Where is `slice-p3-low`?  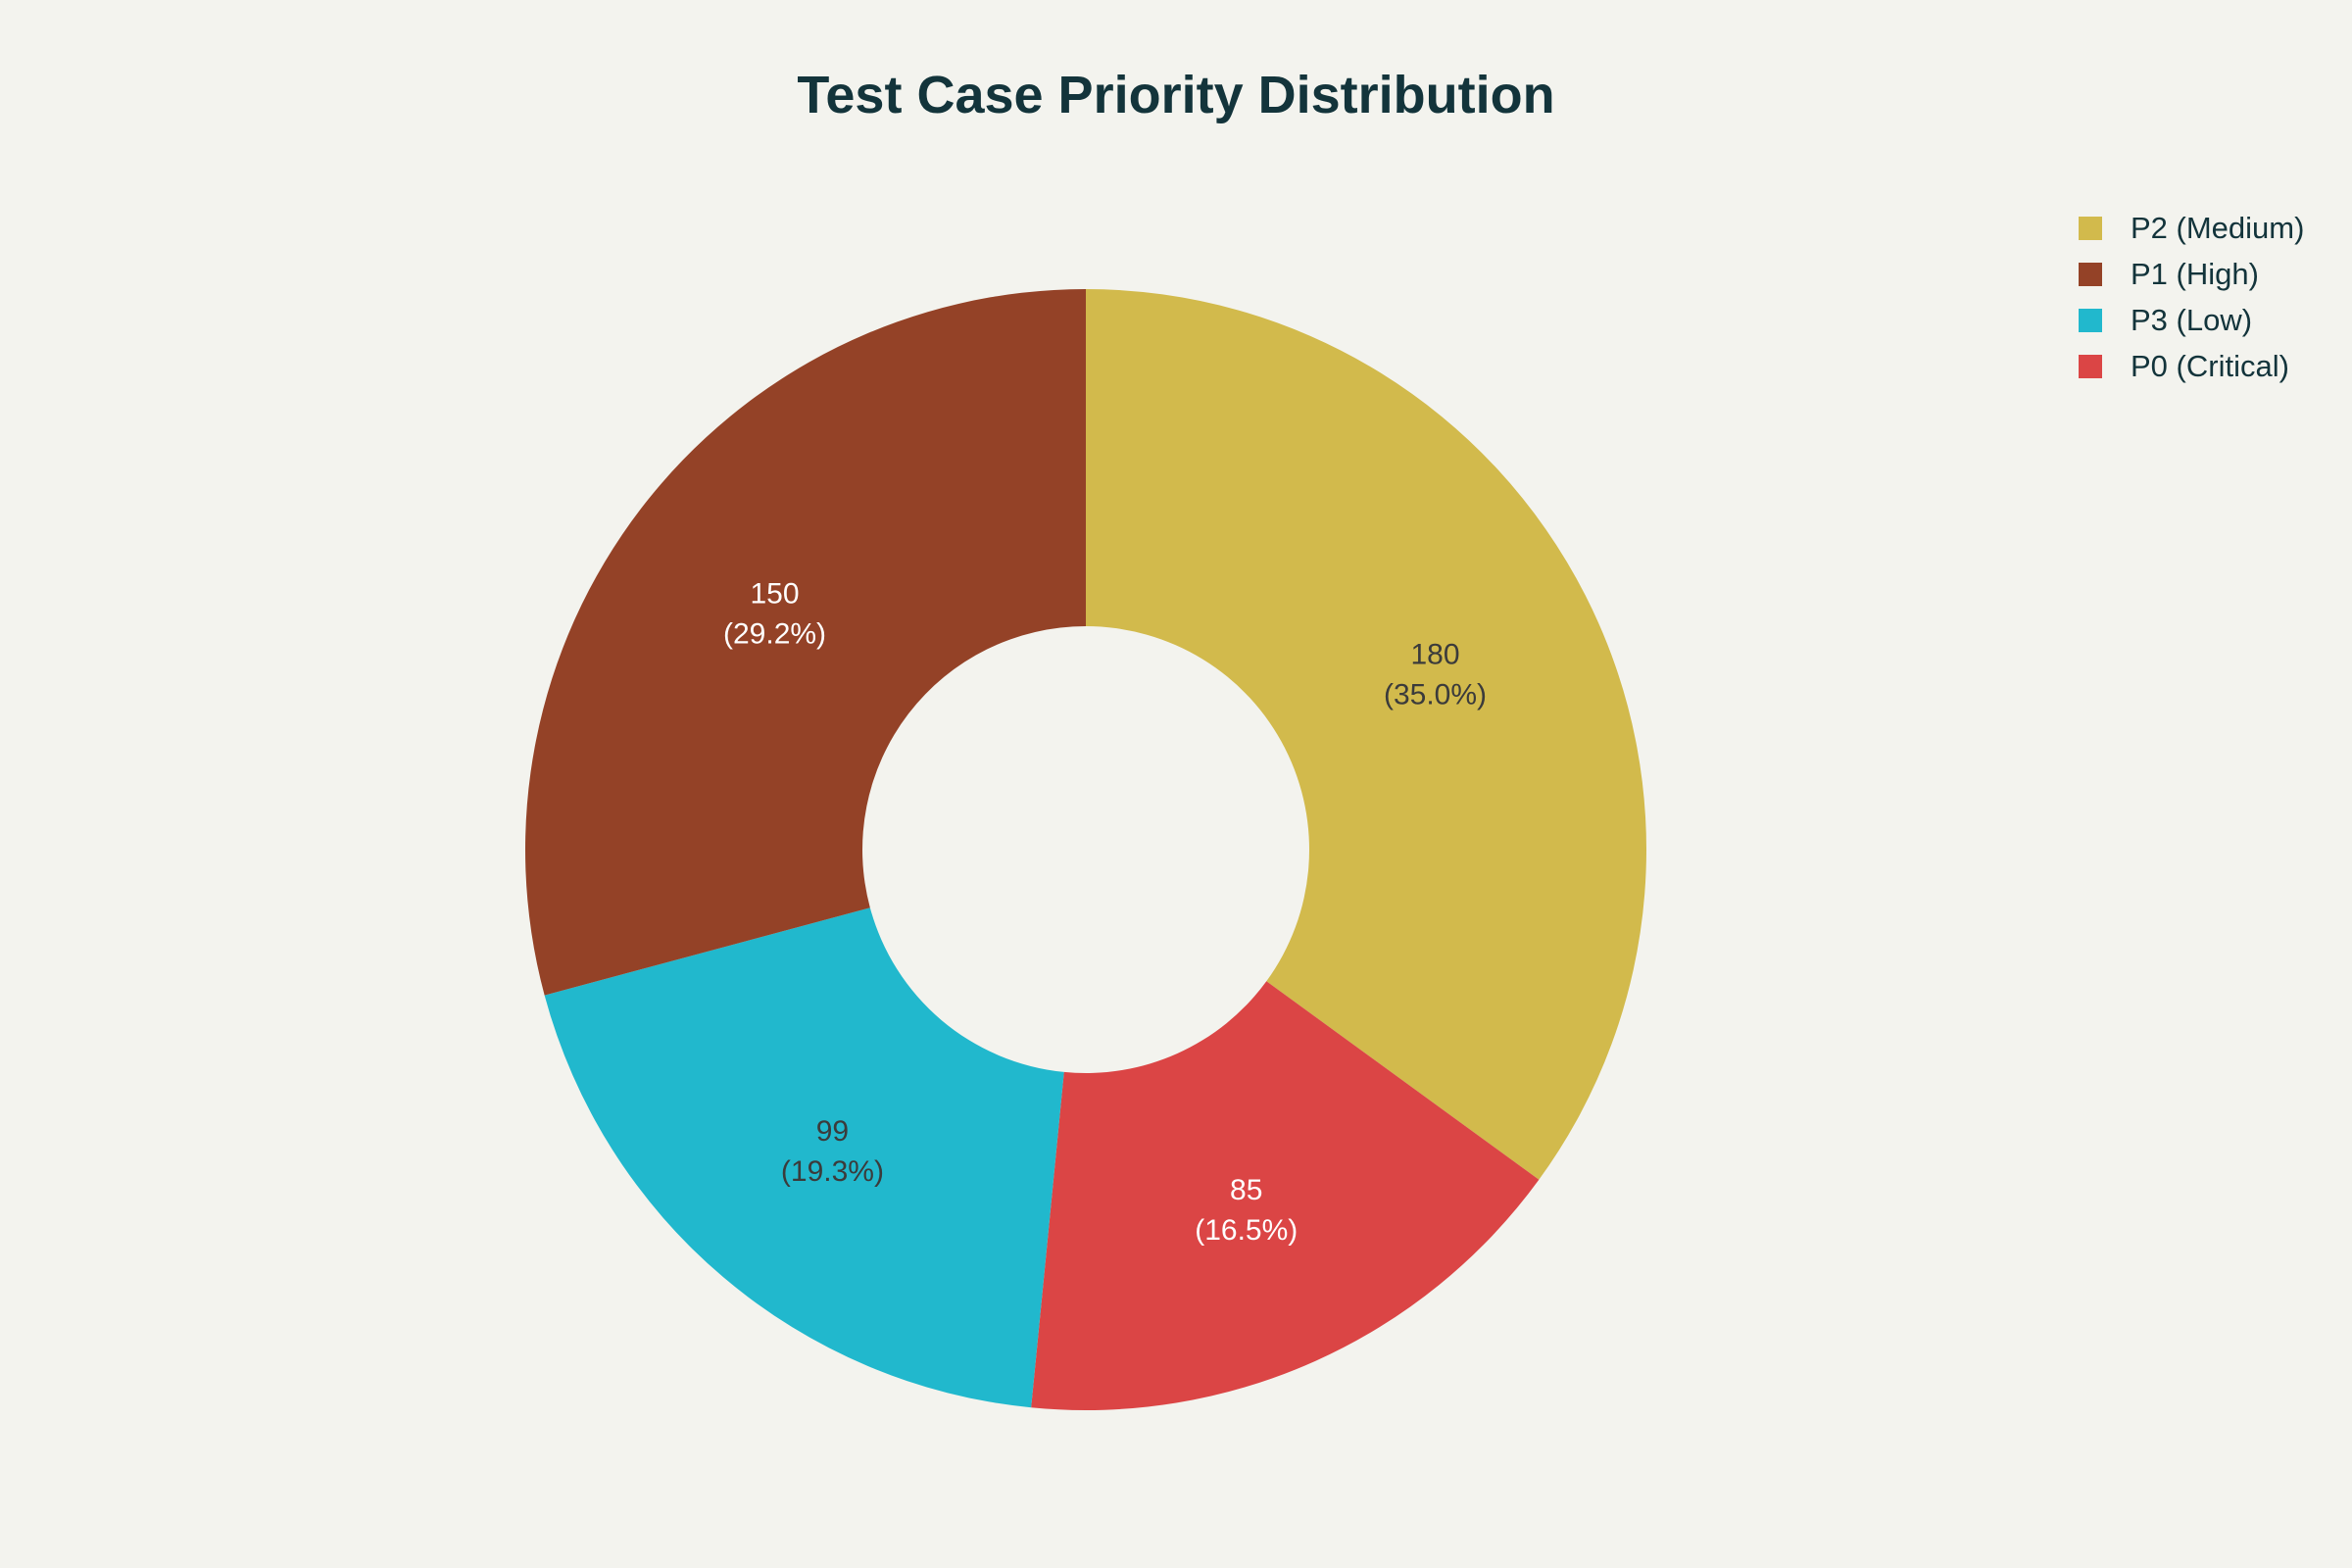 slice-p3-low is located at coordinates (804, 1157).